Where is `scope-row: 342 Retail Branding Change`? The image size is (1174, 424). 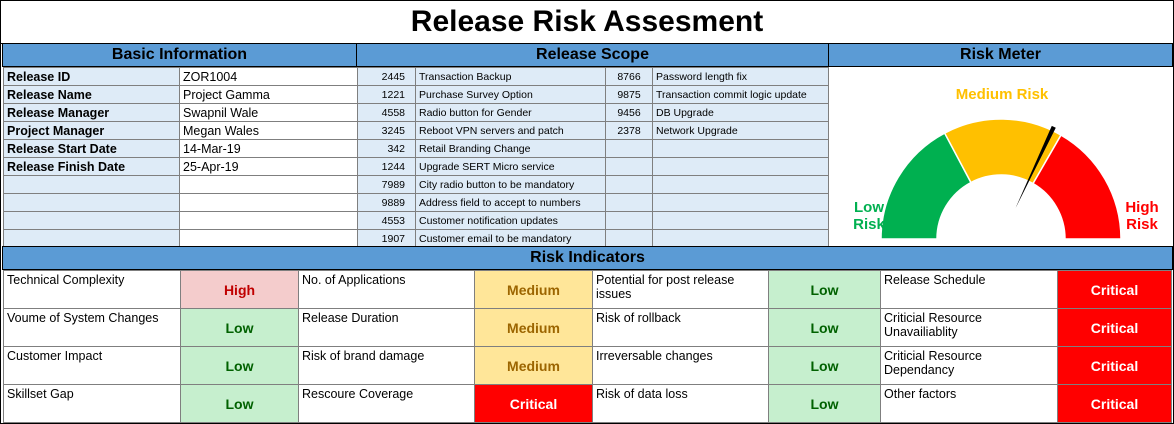
scope-row: 342 Retail Branding Change is located at coordinates (593, 148).